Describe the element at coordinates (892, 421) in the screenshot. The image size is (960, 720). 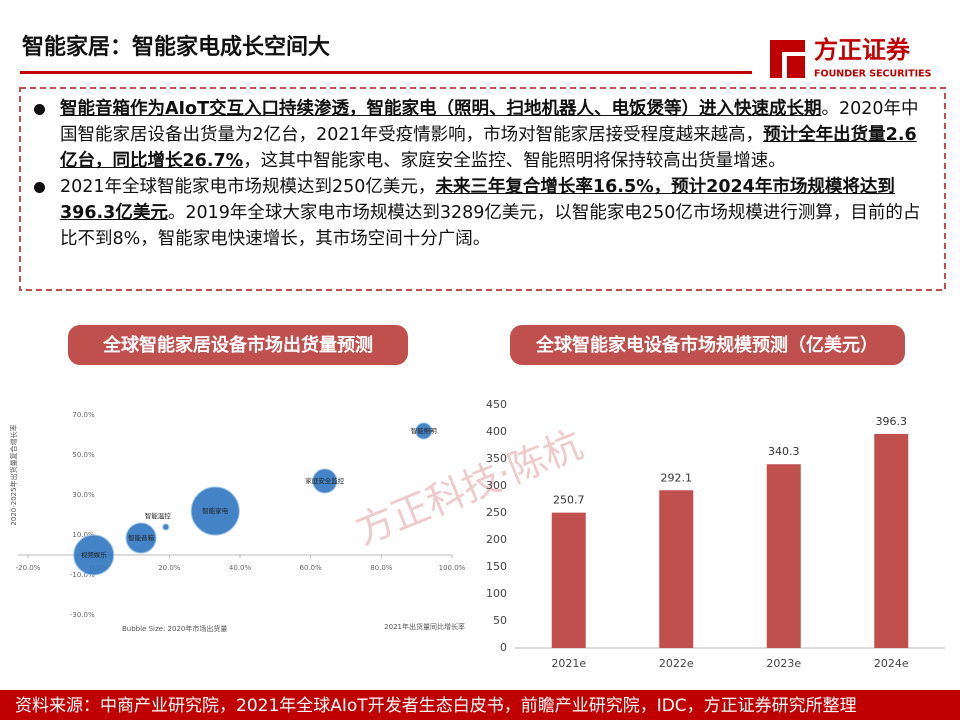
I see `bar-value-label: 396.3` at that location.